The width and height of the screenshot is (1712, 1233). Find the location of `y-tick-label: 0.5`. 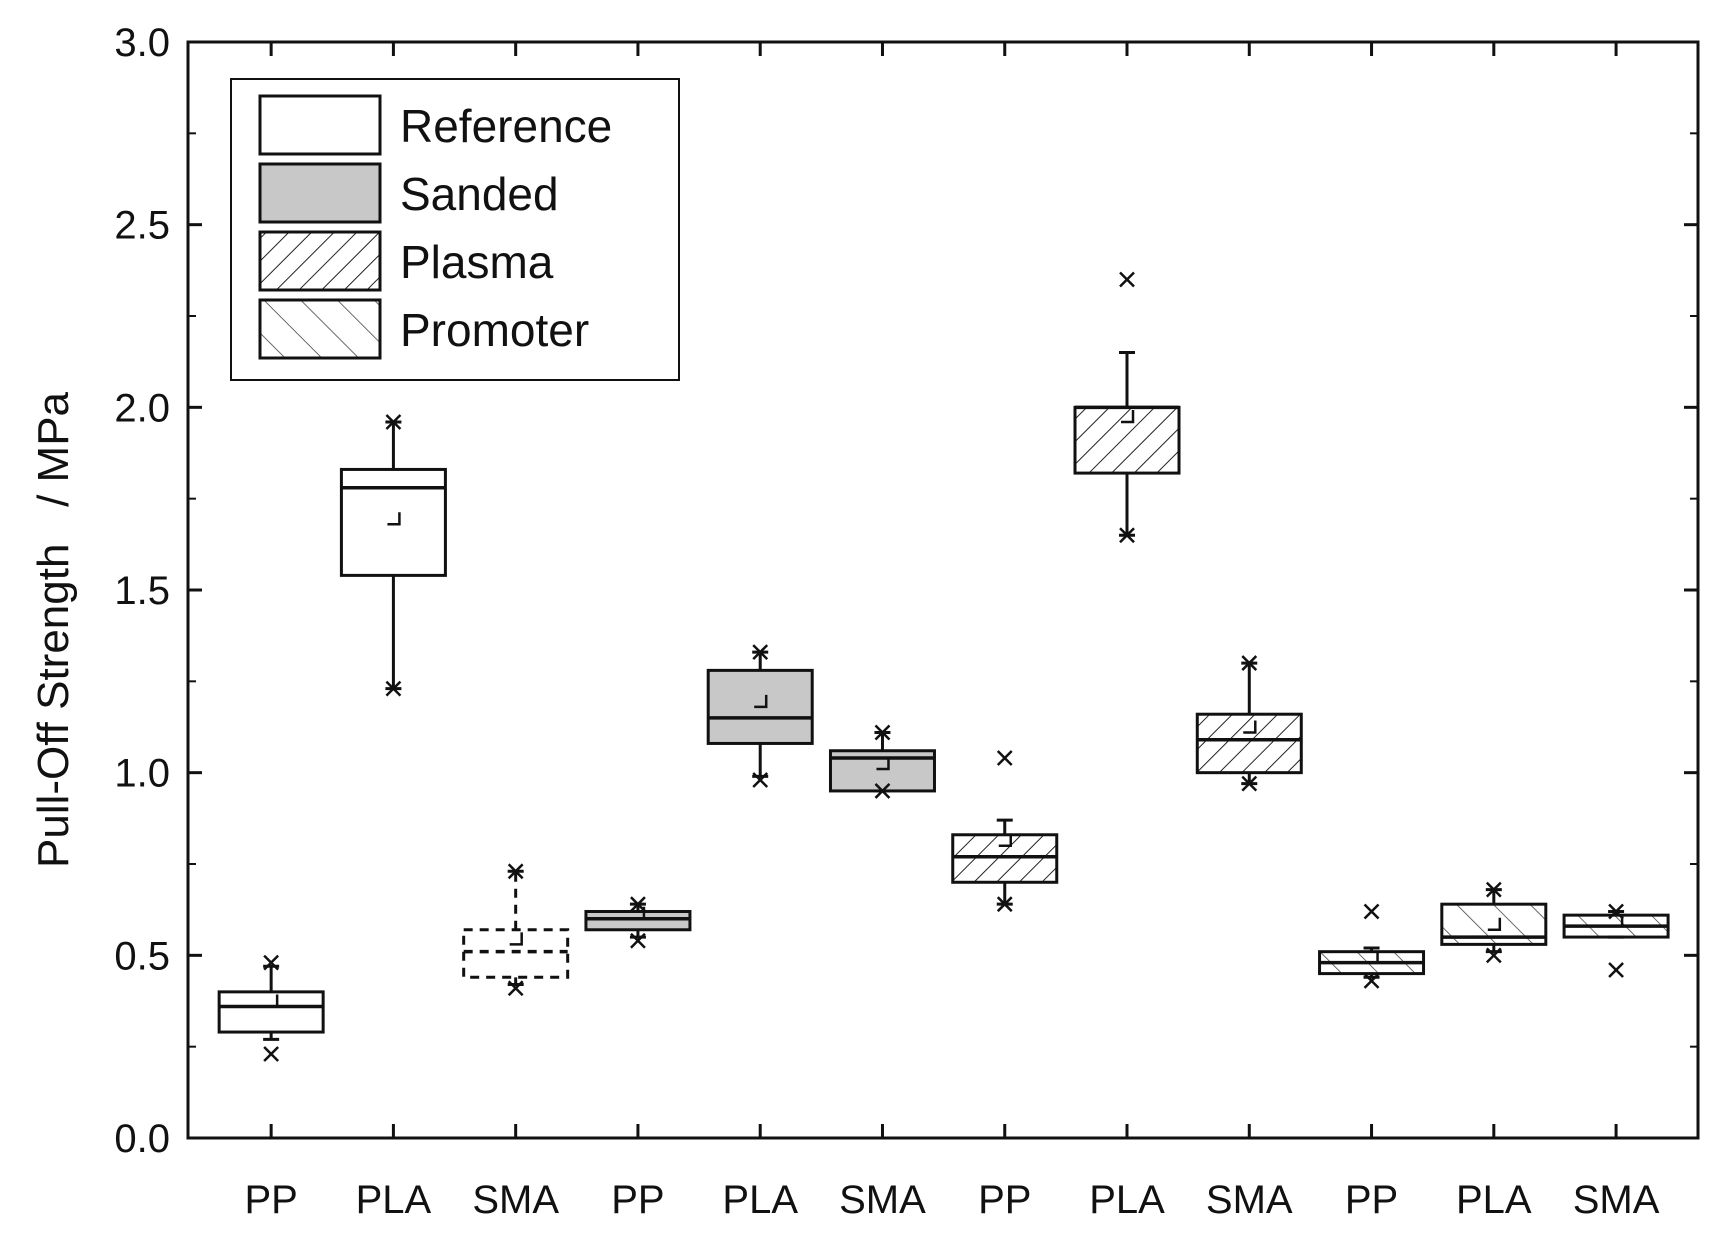

y-tick-label: 0.5 is located at coordinates (142, 956).